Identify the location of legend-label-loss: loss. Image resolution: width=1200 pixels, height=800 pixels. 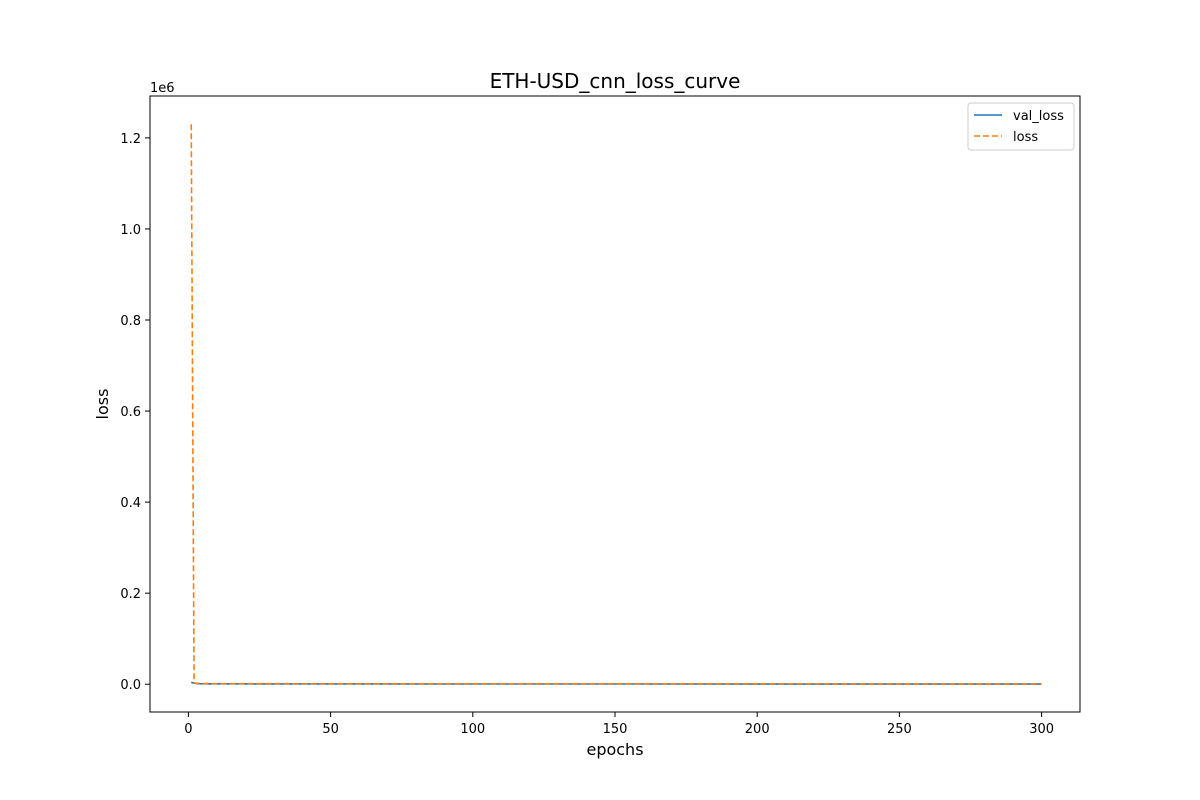
(1025, 137).